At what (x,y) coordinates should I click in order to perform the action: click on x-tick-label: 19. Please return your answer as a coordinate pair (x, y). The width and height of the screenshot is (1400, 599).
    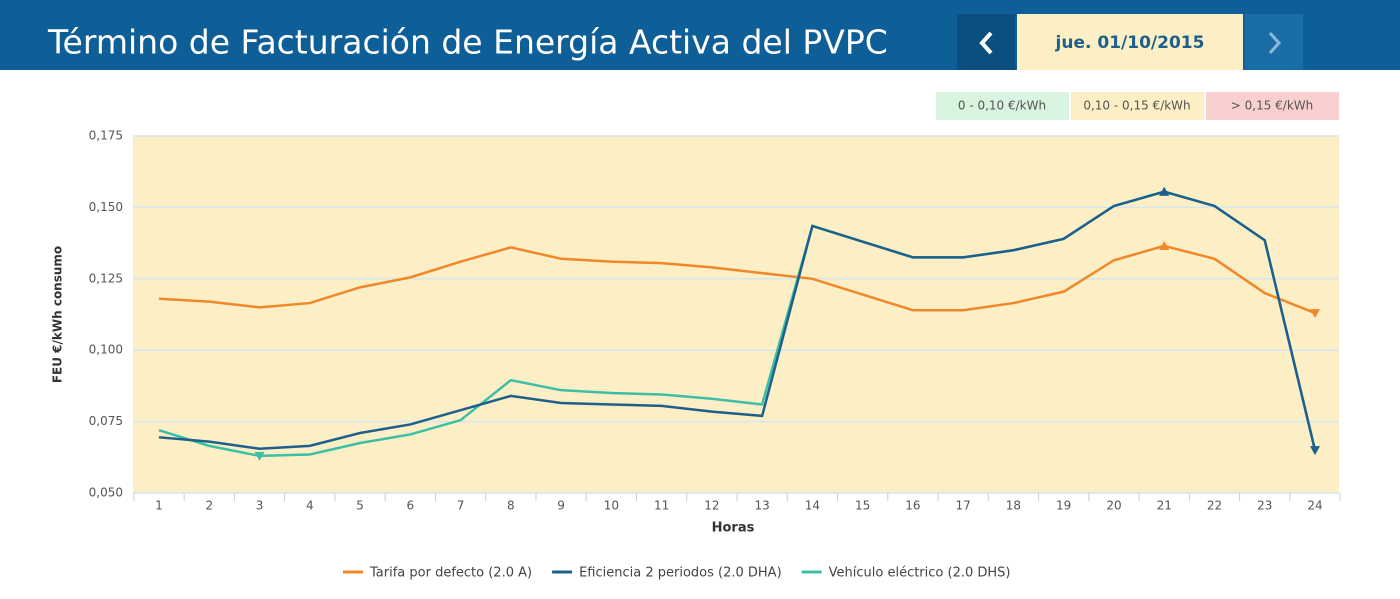
    Looking at the image, I should click on (1063, 506).